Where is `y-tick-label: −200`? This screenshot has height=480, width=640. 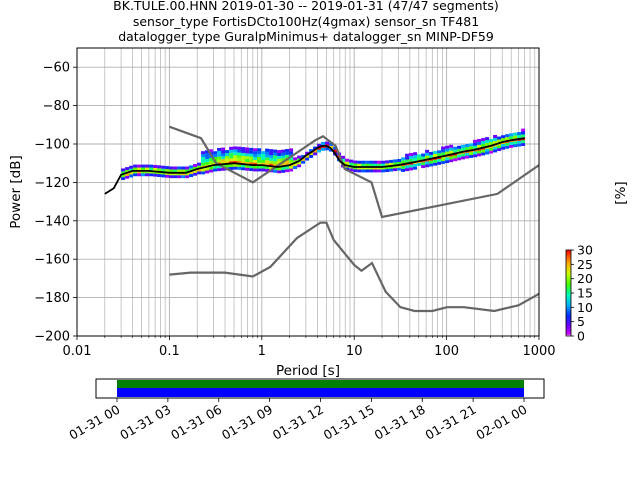 y-tick-label: −200 is located at coordinates (52, 337).